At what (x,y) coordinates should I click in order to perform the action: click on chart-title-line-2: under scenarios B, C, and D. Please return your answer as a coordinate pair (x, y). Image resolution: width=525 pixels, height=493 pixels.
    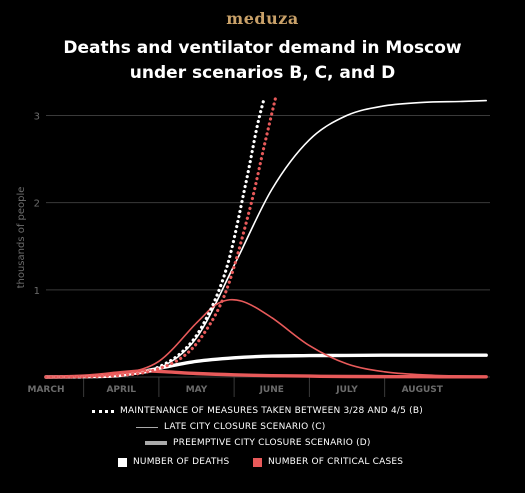
    Looking at the image, I should click on (262, 73).